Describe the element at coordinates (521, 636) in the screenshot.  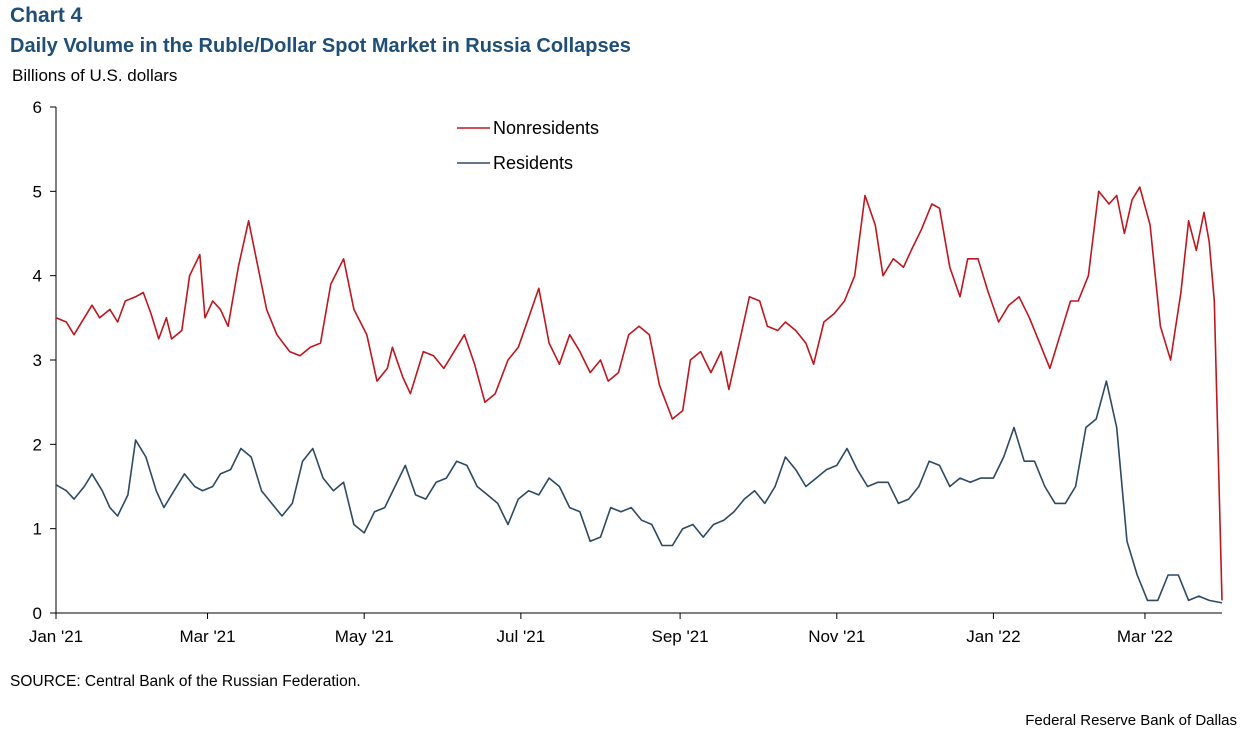
I see `x-tick-label: Jul '21` at that location.